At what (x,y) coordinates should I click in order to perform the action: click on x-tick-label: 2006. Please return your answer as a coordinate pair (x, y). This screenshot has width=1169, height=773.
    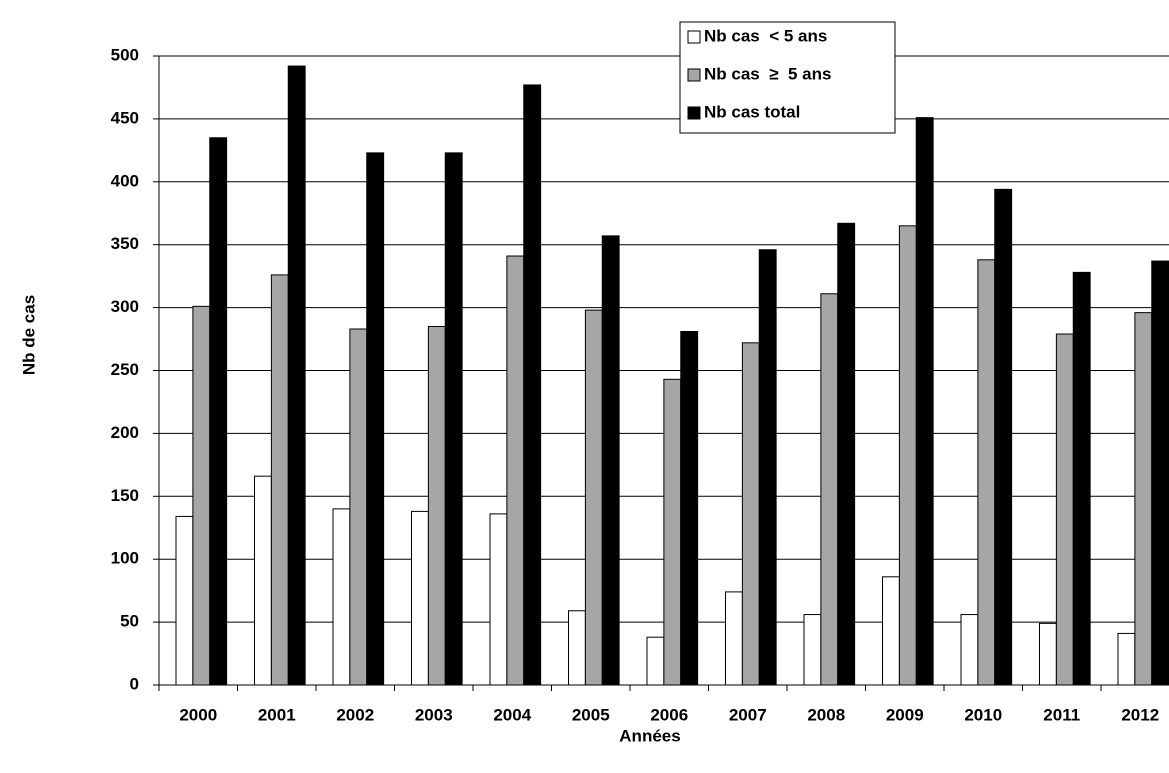
    Looking at the image, I should click on (669, 714).